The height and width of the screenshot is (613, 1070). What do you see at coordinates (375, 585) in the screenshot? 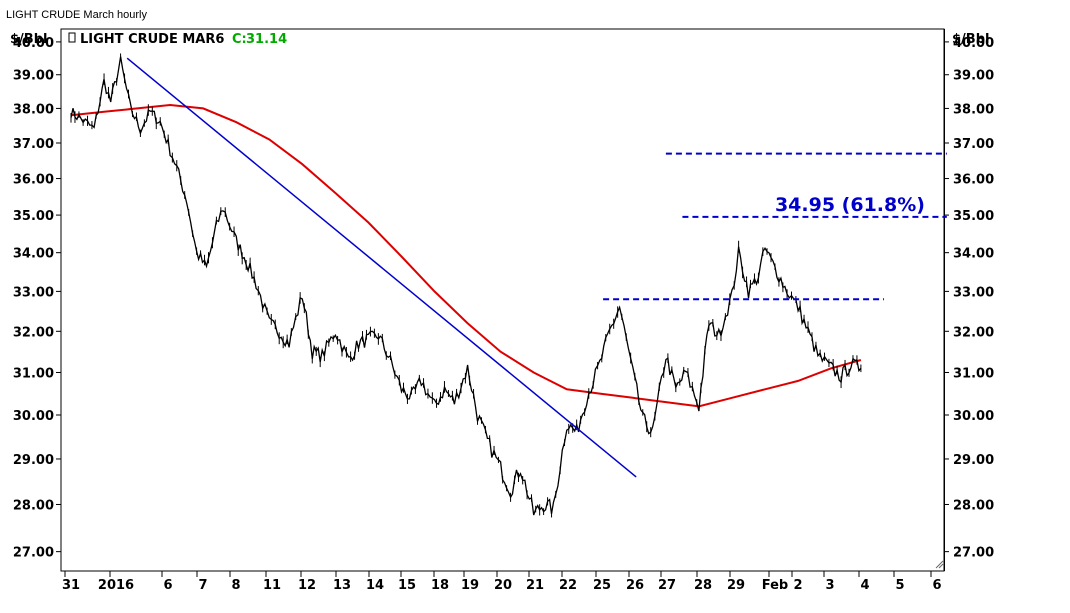
I see `x-tick-label: 14` at bounding box center [375, 585].